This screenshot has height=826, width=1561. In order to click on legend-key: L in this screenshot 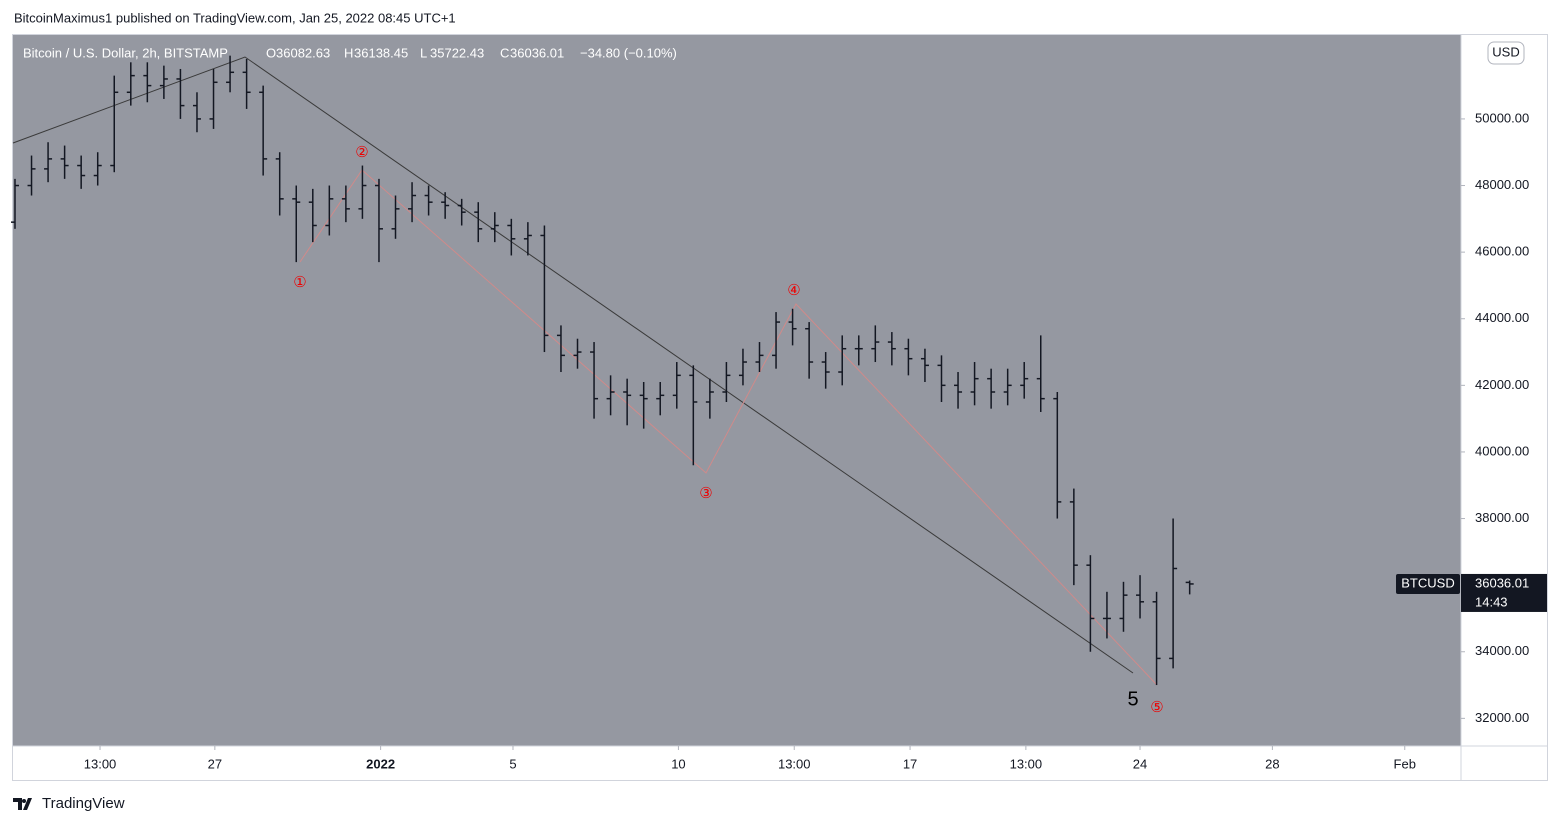, I will do `click(423, 52)`.